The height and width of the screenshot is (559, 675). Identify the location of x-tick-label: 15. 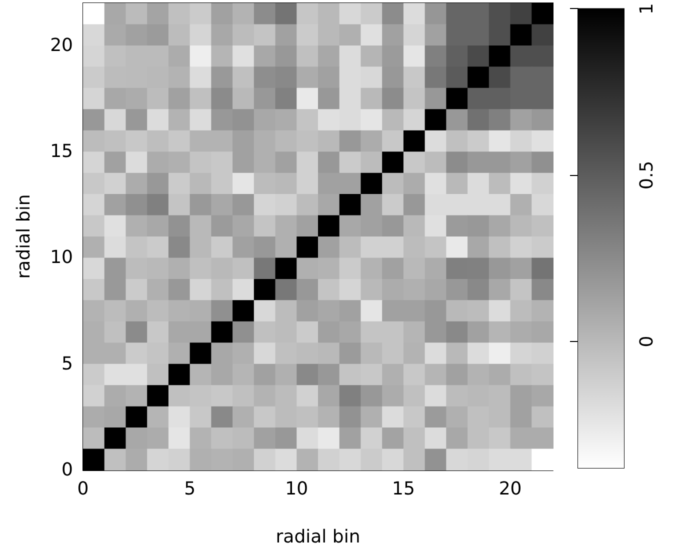
(403, 489).